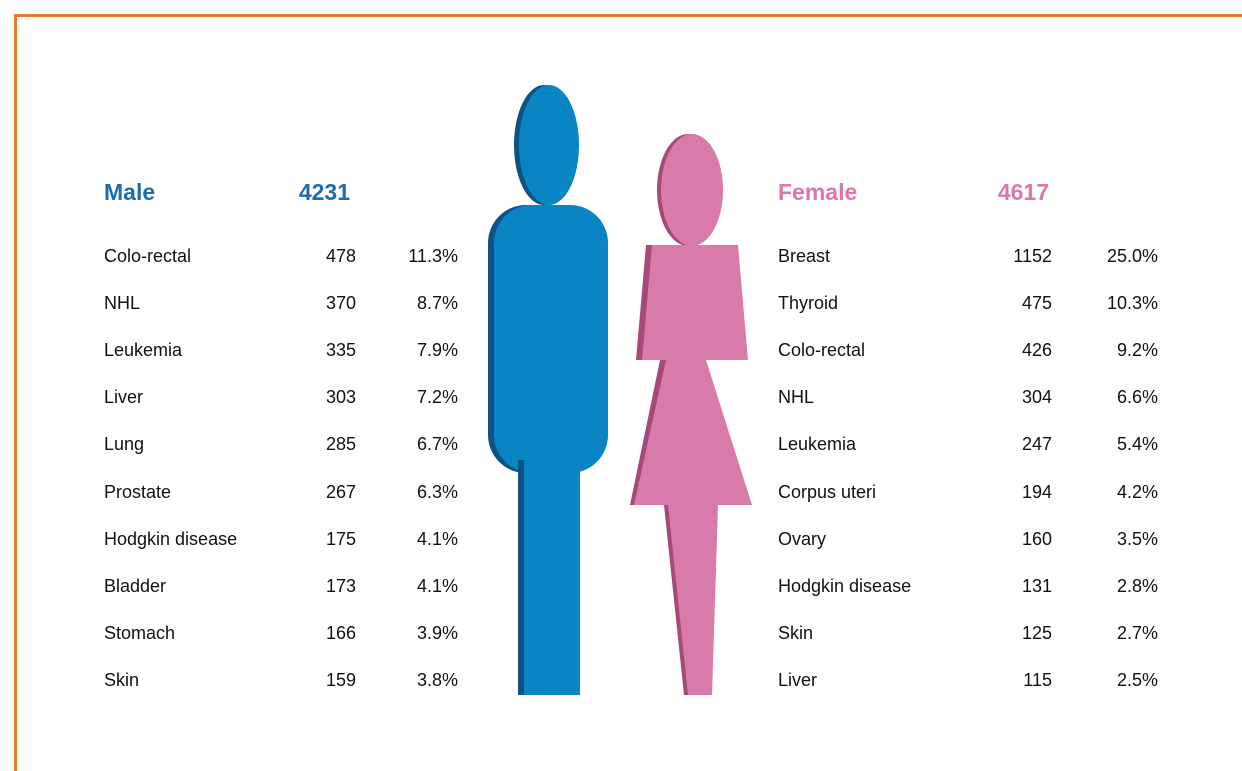 Image resolution: width=1242 pixels, height=771 pixels. What do you see at coordinates (437, 491) in the screenshot?
I see `case-percent: 6.3%` at bounding box center [437, 491].